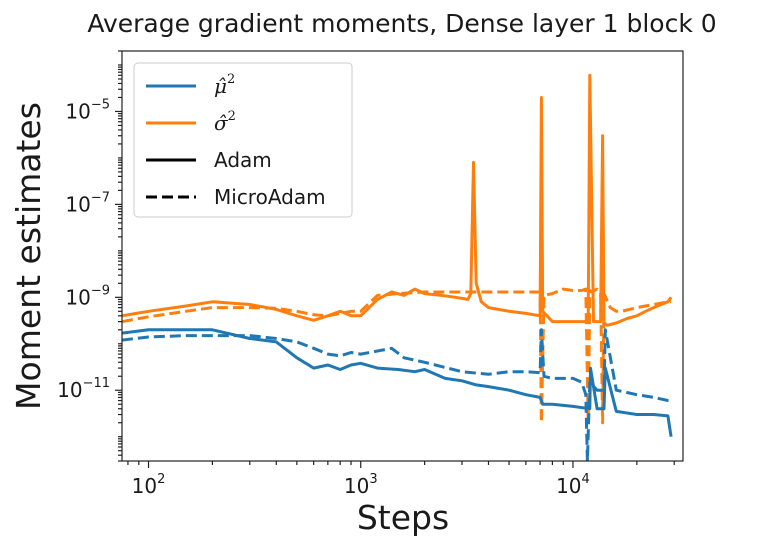 This screenshot has width=761, height=548. I want to click on y-tick-label-1: 10⁻⁹, so click(87, 296).